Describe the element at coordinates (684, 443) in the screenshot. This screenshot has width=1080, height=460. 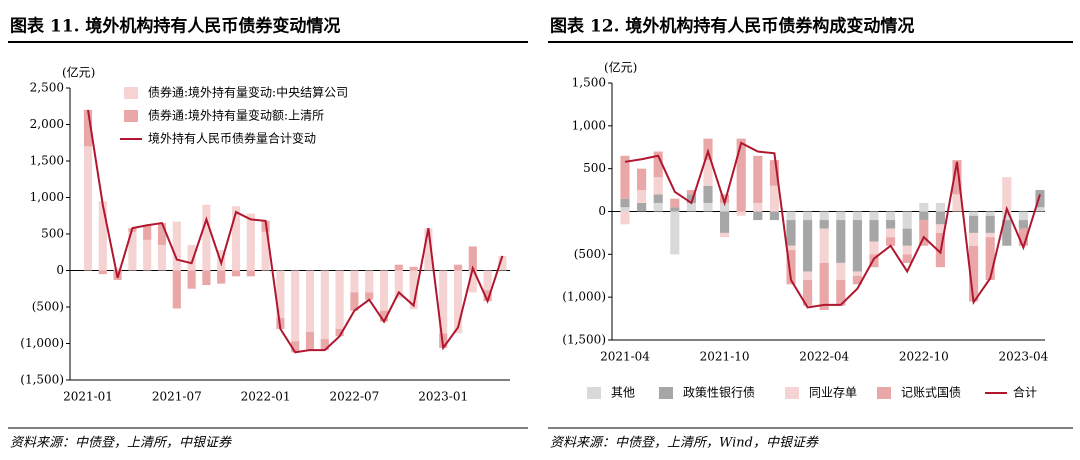
I see `source-note: 资料来源：中债登，上清所，Wind，中银证券` at that location.